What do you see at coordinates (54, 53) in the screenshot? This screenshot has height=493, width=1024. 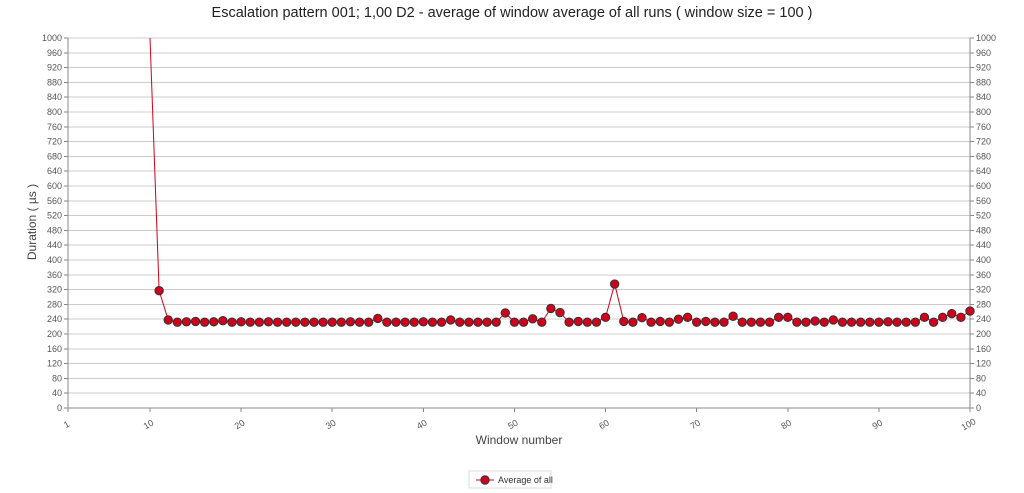 I see `y-tick-label-left: 960` at bounding box center [54, 53].